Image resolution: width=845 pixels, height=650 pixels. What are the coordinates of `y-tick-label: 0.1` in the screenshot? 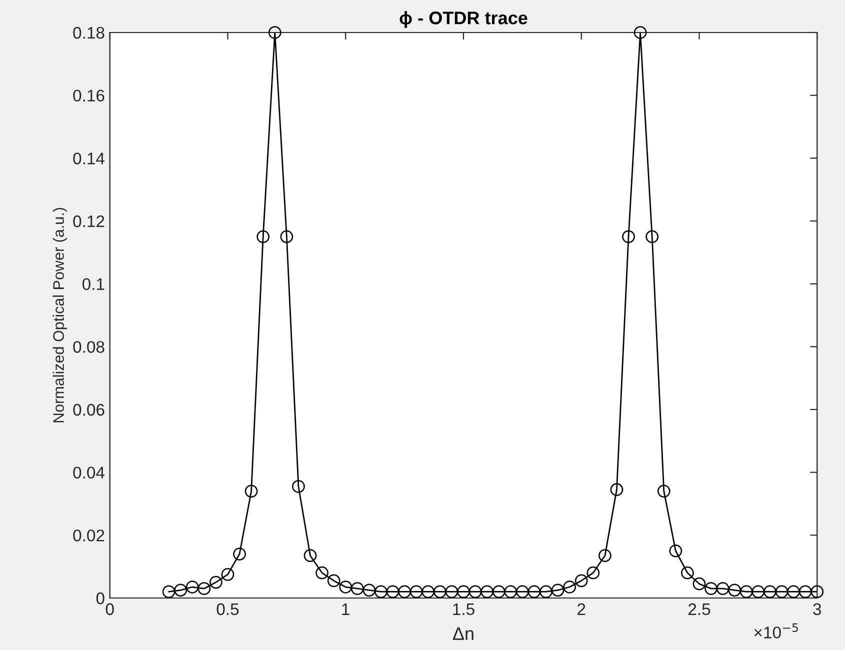 It's located at (93, 284).